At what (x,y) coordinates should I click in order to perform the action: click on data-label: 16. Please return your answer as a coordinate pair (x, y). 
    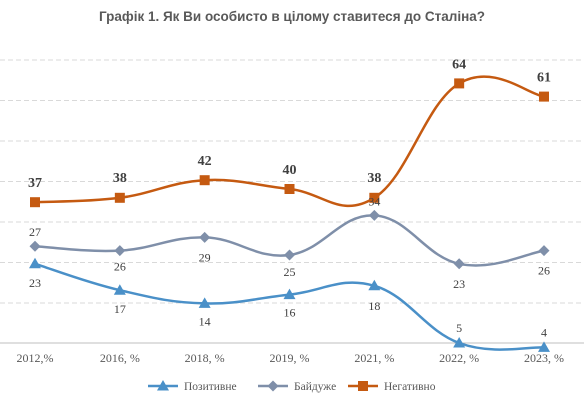
    Looking at the image, I should click on (290, 313).